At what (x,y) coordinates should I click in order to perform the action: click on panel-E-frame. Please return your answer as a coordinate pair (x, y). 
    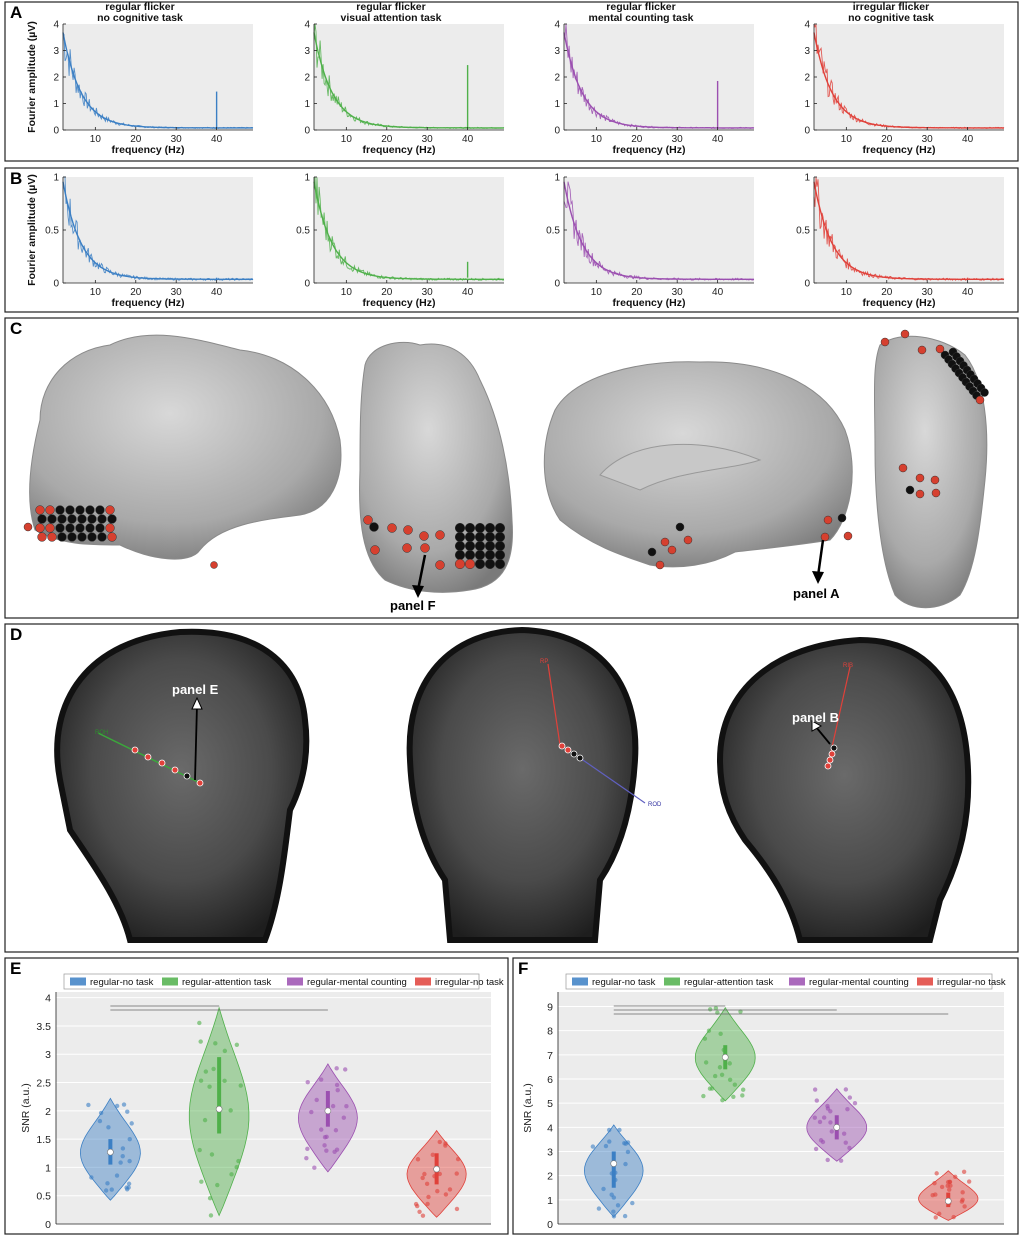
    Looking at the image, I should click on (256, 1096).